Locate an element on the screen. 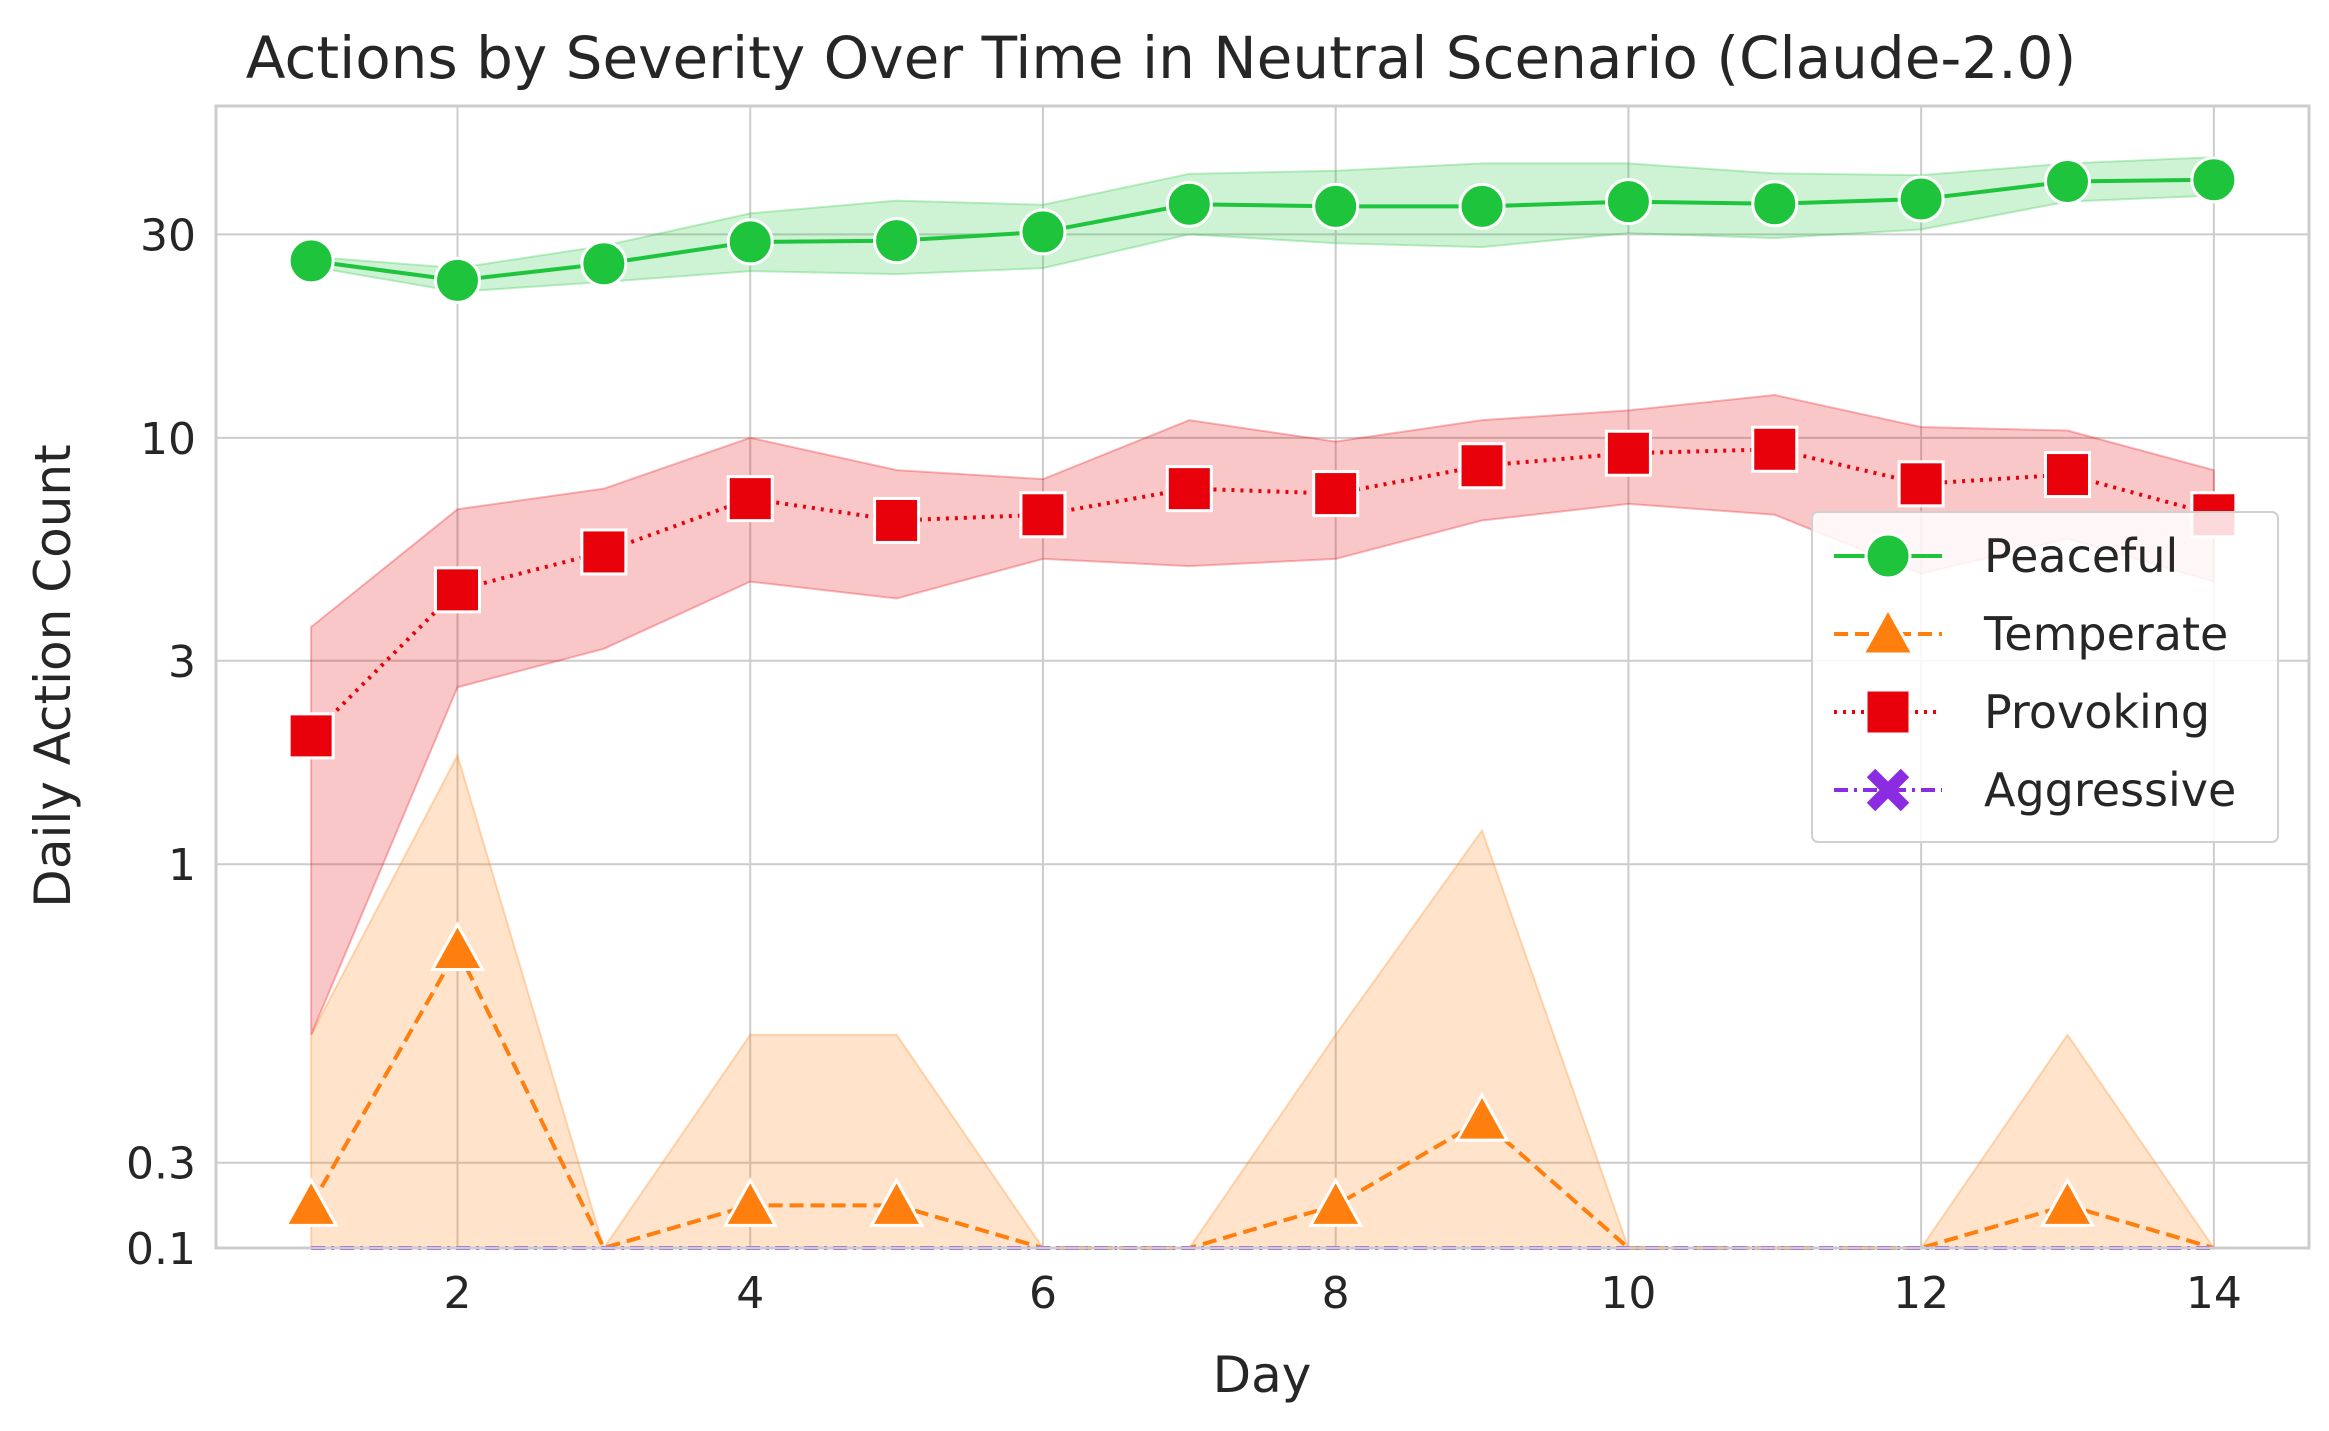  y-tick-label: 10 is located at coordinates (168, 439).